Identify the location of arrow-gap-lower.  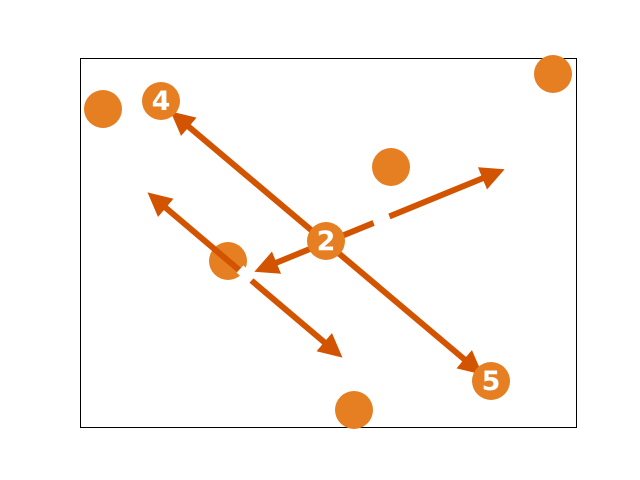
(246, 274).